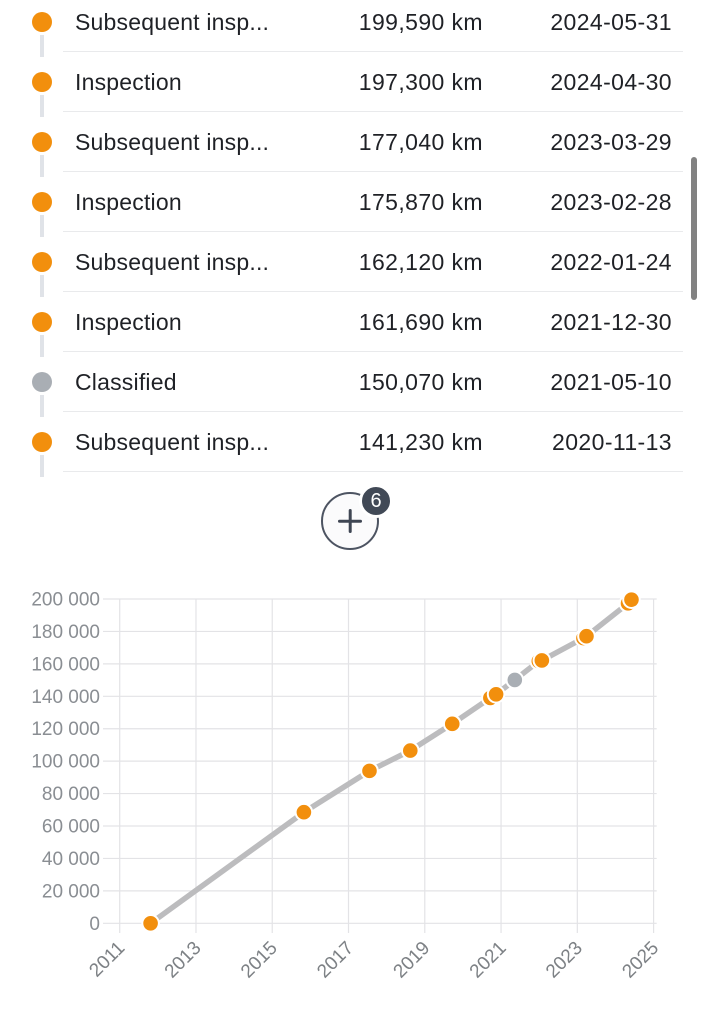 The width and height of the screenshot is (701, 1024). Describe the element at coordinates (350, 442) in the screenshot. I see `event-row: Subsequent insp... 141,230 km 2020-11-13` at that location.